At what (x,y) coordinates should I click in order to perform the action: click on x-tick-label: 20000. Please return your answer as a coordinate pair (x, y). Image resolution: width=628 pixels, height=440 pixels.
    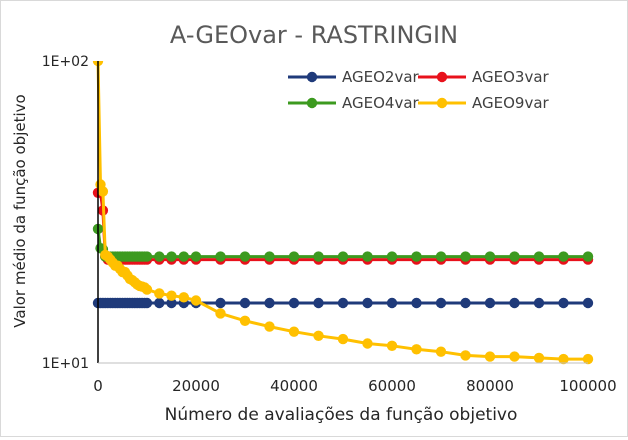
    Looking at the image, I should click on (196, 386).